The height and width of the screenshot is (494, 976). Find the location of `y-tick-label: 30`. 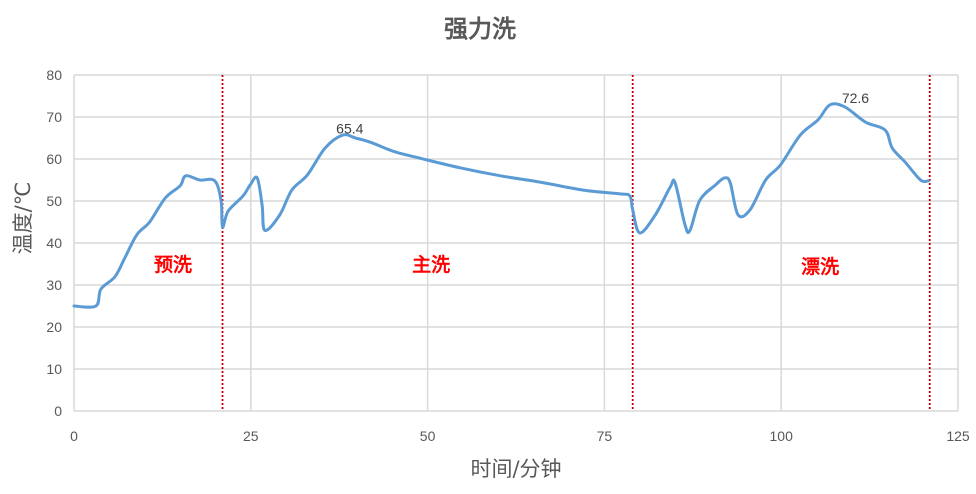

y-tick-label: 30 is located at coordinates (54, 285).